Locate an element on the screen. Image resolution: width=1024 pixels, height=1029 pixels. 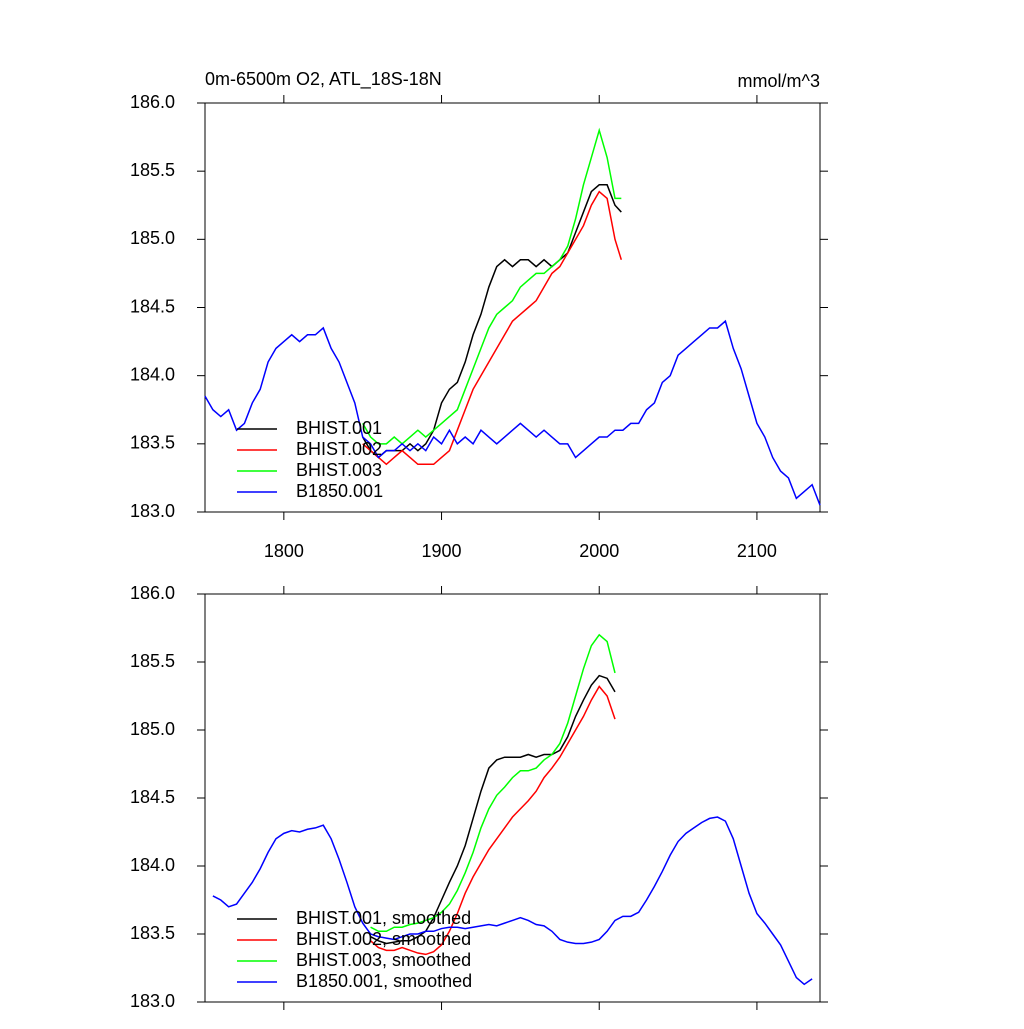
legend-label: B1850.001, smoothed is located at coordinates (384, 981).